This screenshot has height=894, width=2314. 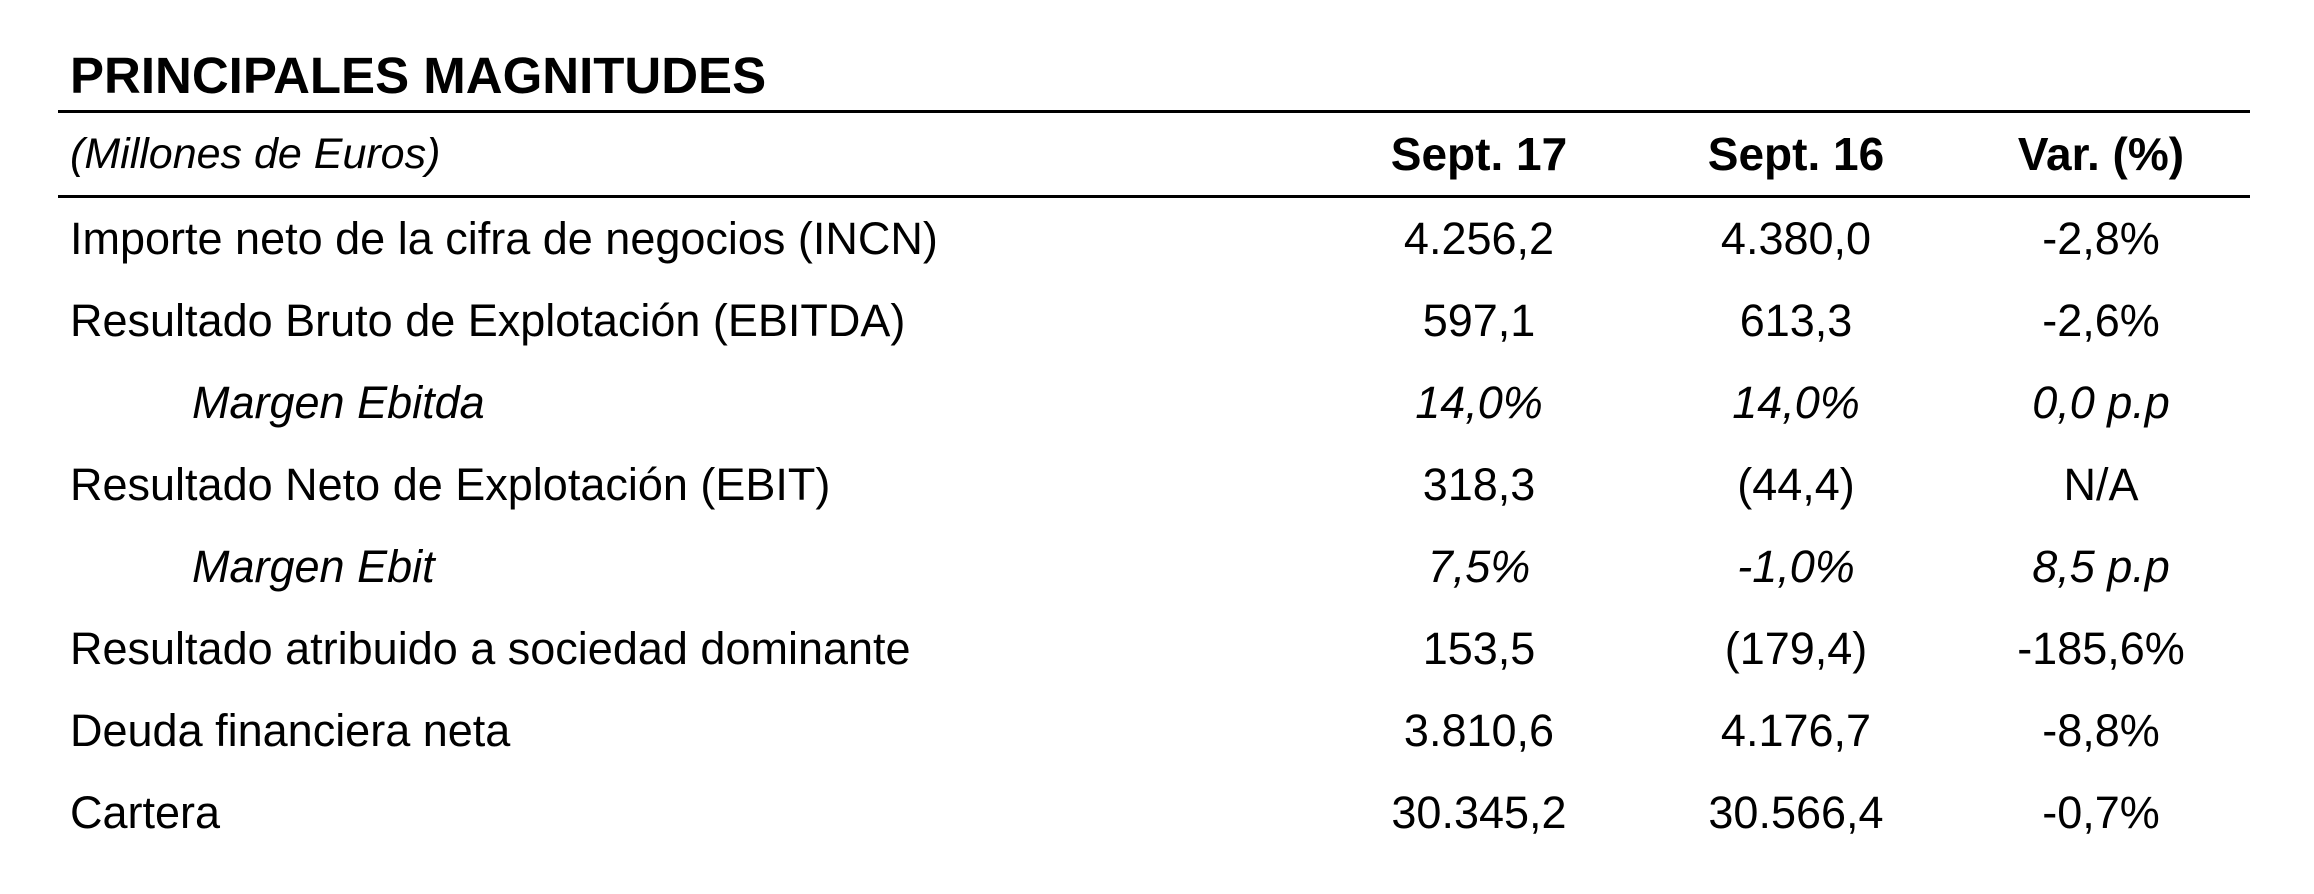 What do you see at coordinates (2101, 730) in the screenshot?
I see `value-var: -8,8%` at bounding box center [2101, 730].